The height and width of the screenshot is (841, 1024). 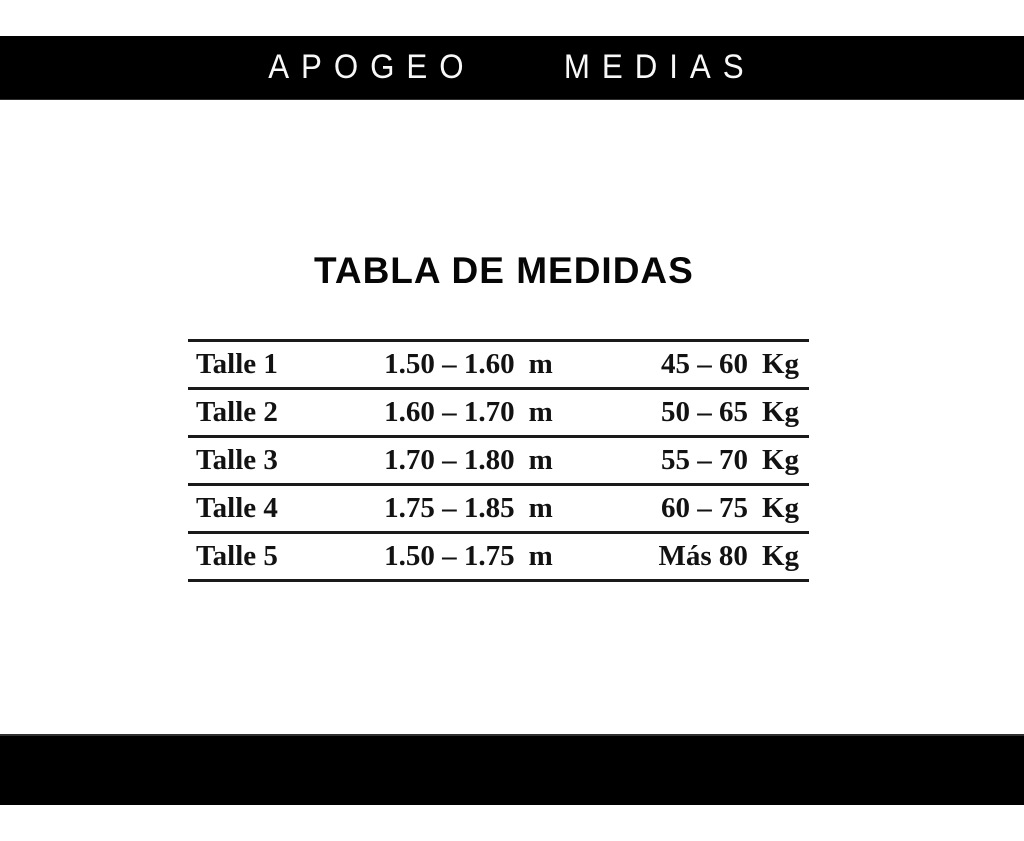 I want to click on table-row: Talle 1 1.50 – 1.60 m 45 – 60 Kg, so click(x=498, y=363).